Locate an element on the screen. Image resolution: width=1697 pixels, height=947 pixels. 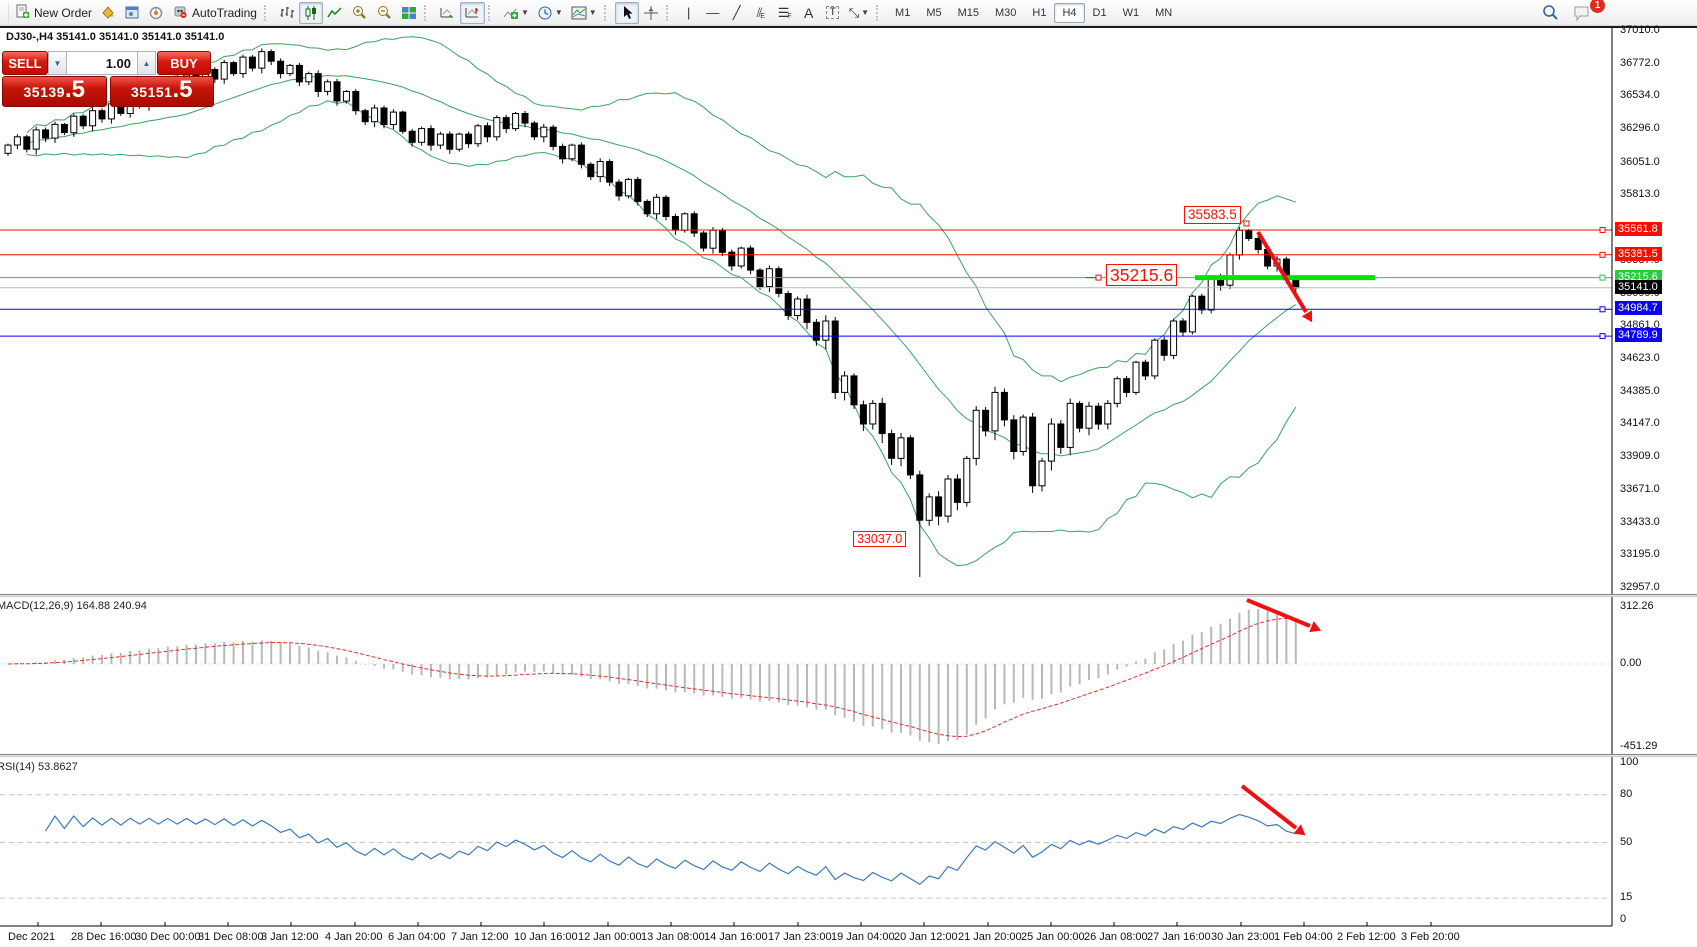
volume-decrease-button: ▼ is located at coordinates (57, 63).